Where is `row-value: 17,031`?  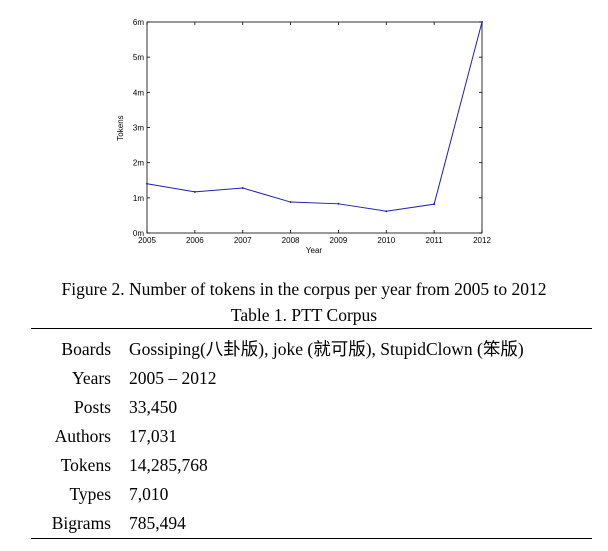
row-value: 17,031 is located at coordinates (153, 436).